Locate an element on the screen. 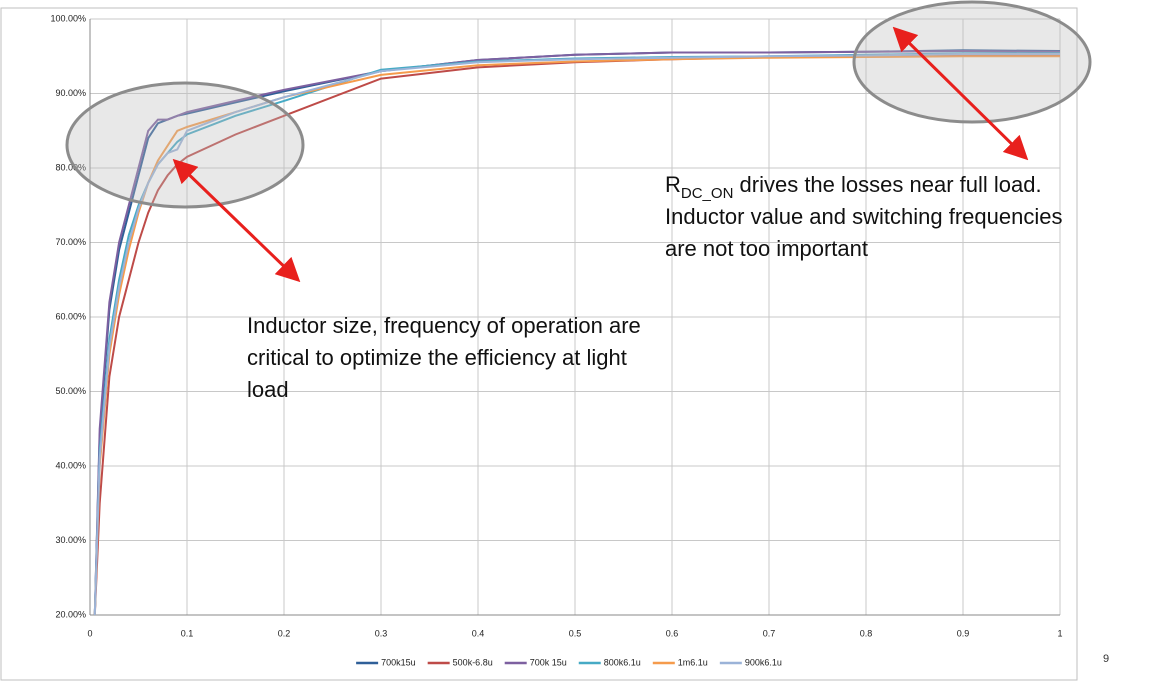 The width and height of the screenshot is (1166, 683). y-tick-label: 90.00% is located at coordinates (70, 93).